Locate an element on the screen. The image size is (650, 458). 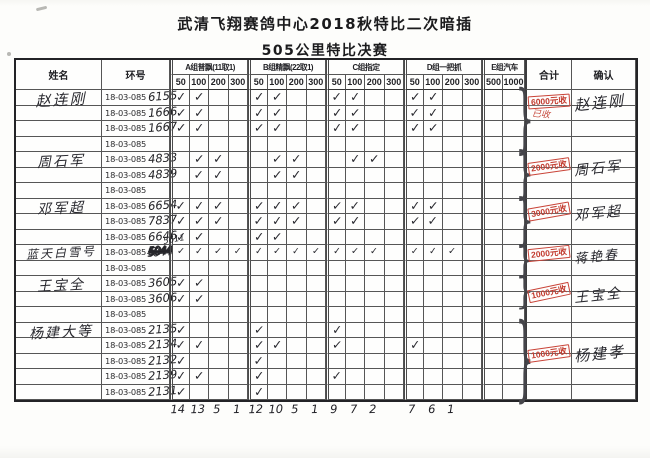
column-total: 12 is located at coordinates (256, 409).